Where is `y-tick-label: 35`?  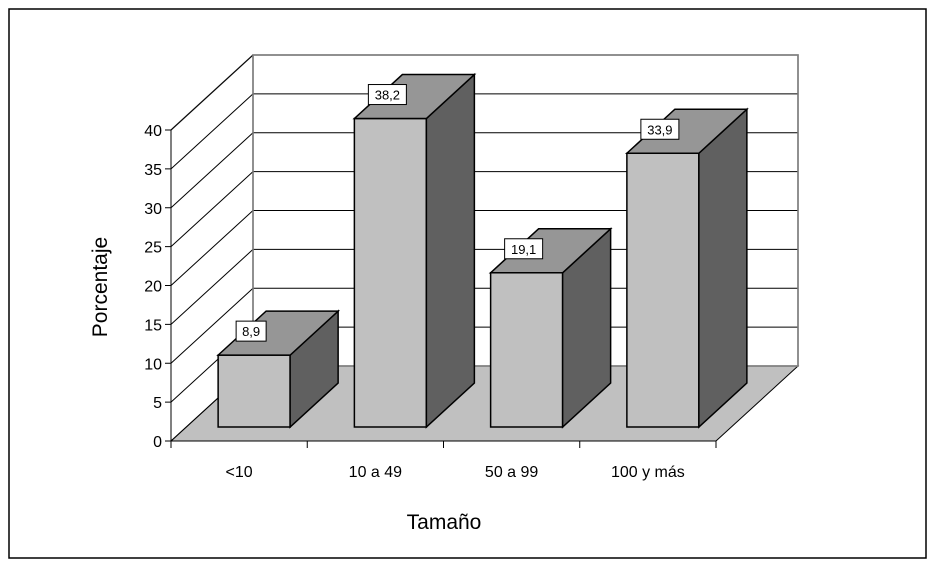 y-tick-label: 35 is located at coordinates (153, 170).